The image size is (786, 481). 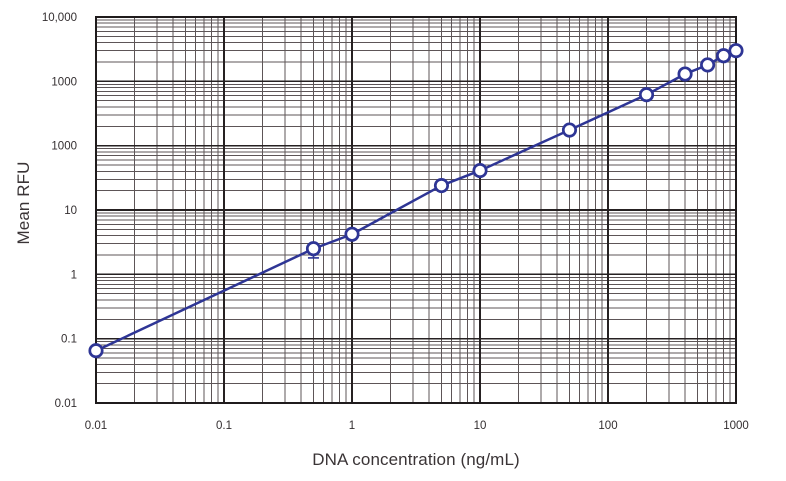 I want to click on x-tick-label: 1, so click(x=352, y=426).